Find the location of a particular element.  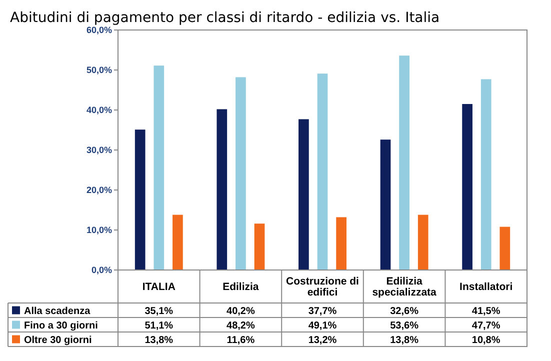

legend-label: Fino a 30 giorni is located at coordinates (61, 326).